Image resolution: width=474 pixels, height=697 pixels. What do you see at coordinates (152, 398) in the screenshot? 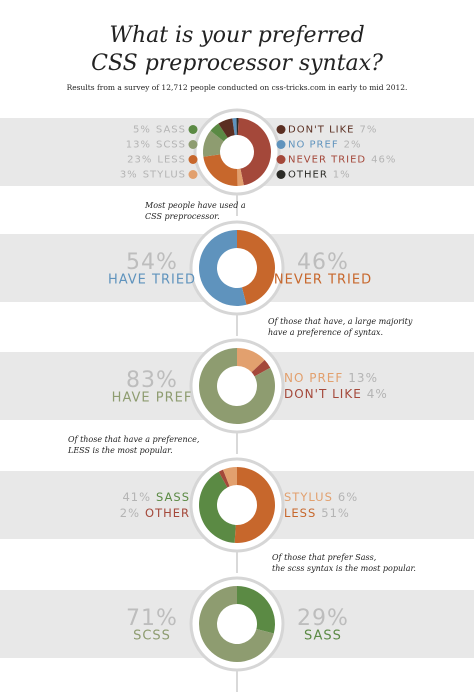
I see `category-label: HAVE PREF` at bounding box center [152, 398].